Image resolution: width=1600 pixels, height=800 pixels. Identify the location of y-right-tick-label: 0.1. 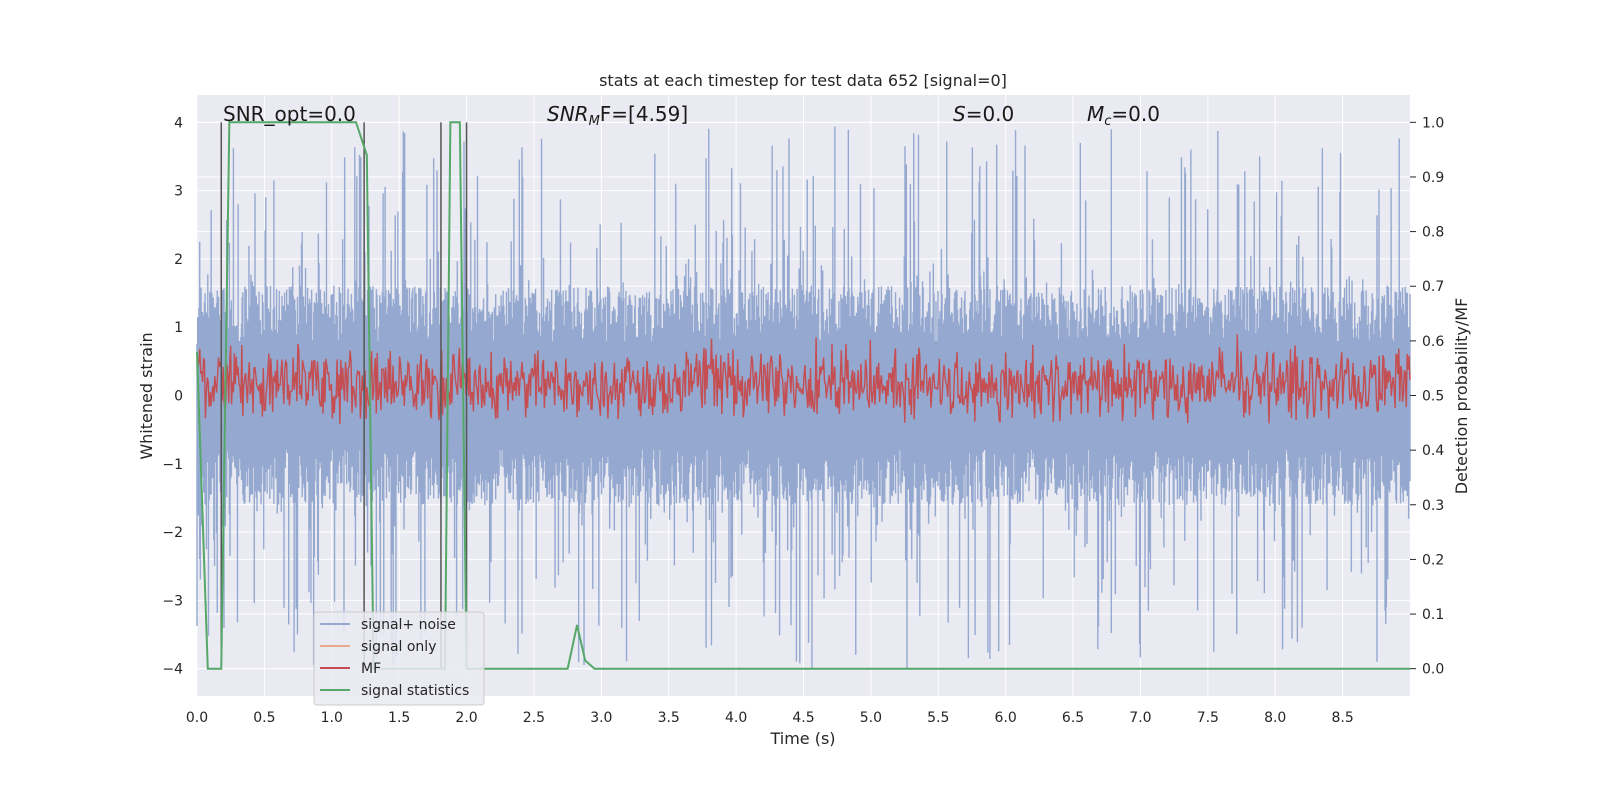
(1433, 615).